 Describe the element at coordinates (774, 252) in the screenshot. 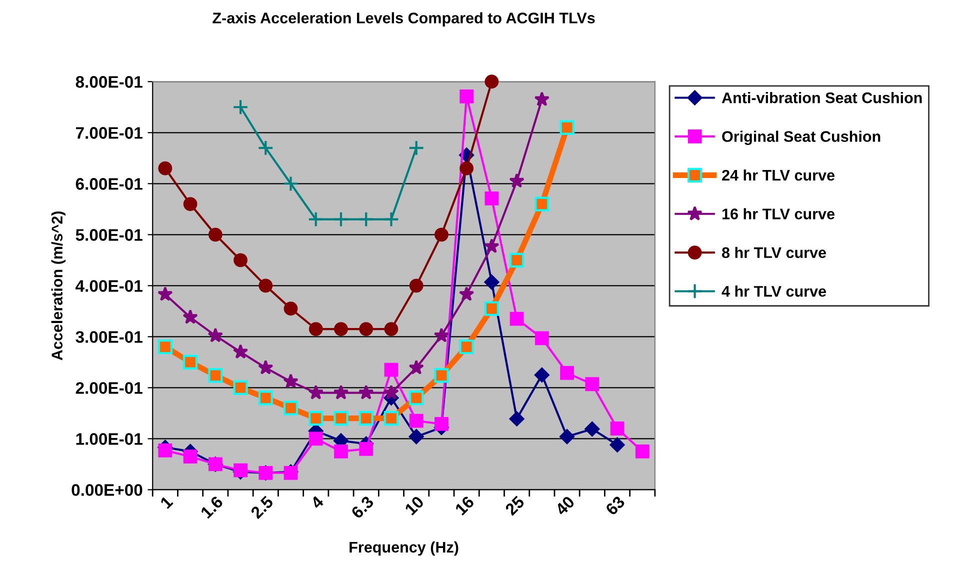

I see `legend-label: 8 hr TLV curve` at that location.